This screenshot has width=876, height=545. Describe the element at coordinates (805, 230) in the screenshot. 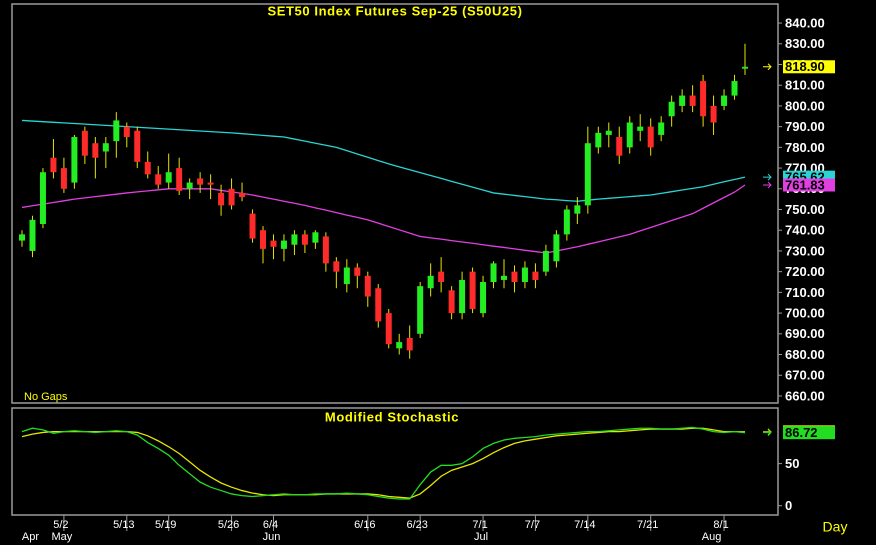

I see `y-tick-label: 740.00` at that location.